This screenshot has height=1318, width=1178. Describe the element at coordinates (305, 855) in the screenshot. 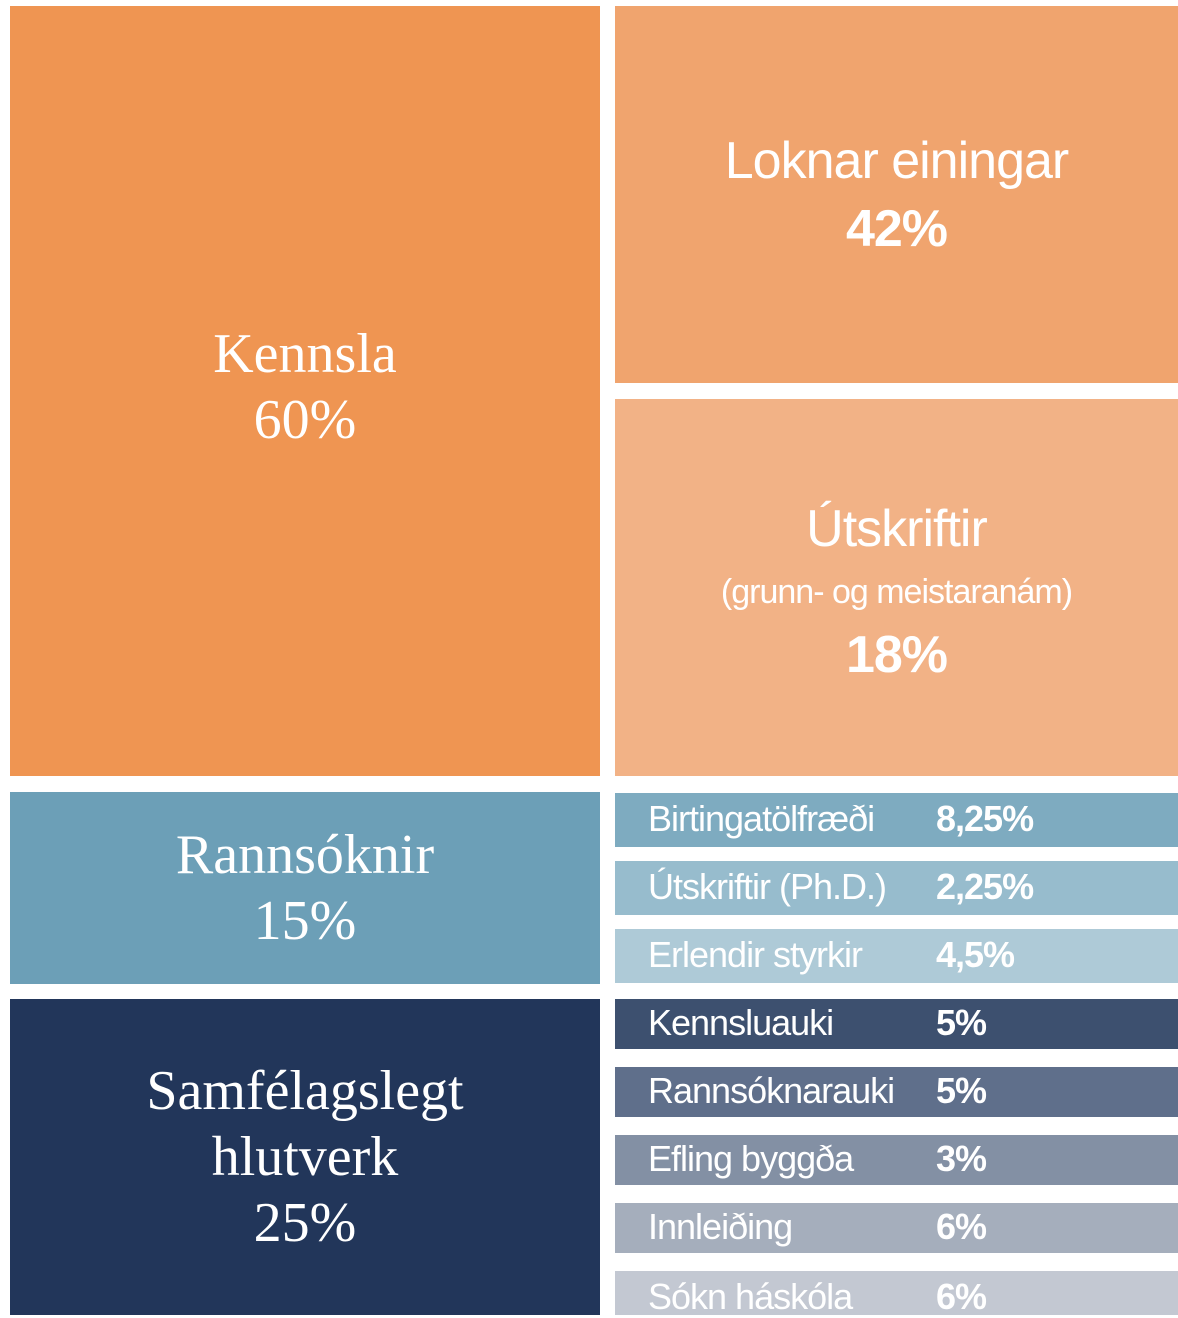

I see `block-label: Rannsóknir` at that location.